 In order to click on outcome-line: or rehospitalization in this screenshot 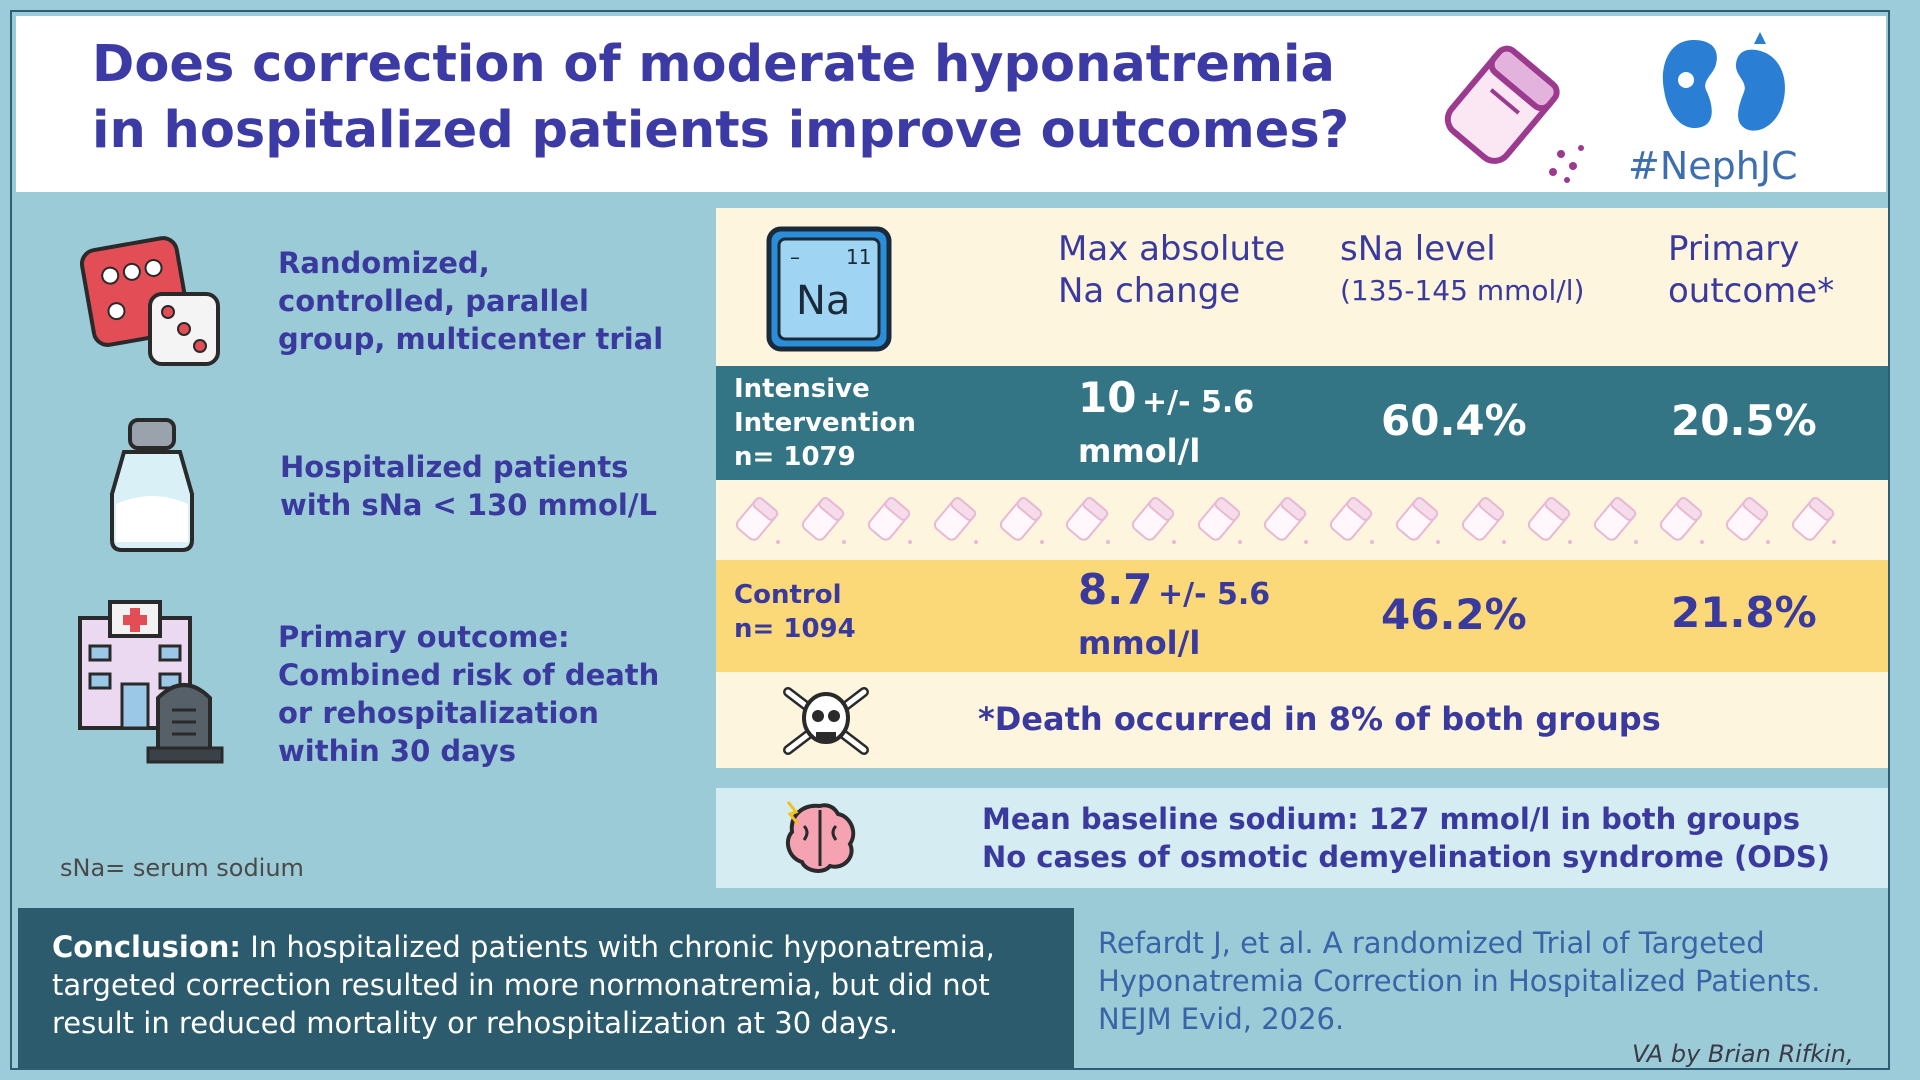, I will do `click(438, 713)`.